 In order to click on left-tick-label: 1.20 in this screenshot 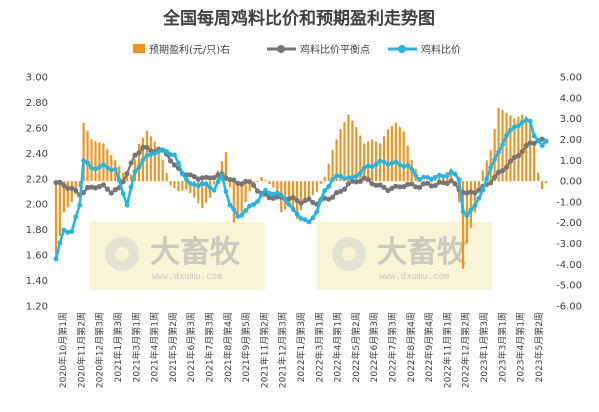, I will do `click(37, 307)`.